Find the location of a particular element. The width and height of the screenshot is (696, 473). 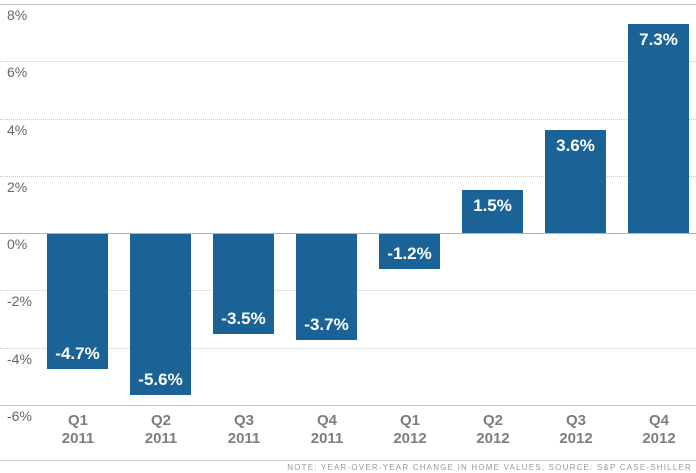

x-axis-tick-q2-2011: Q2 2011 is located at coordinates (161, 430).